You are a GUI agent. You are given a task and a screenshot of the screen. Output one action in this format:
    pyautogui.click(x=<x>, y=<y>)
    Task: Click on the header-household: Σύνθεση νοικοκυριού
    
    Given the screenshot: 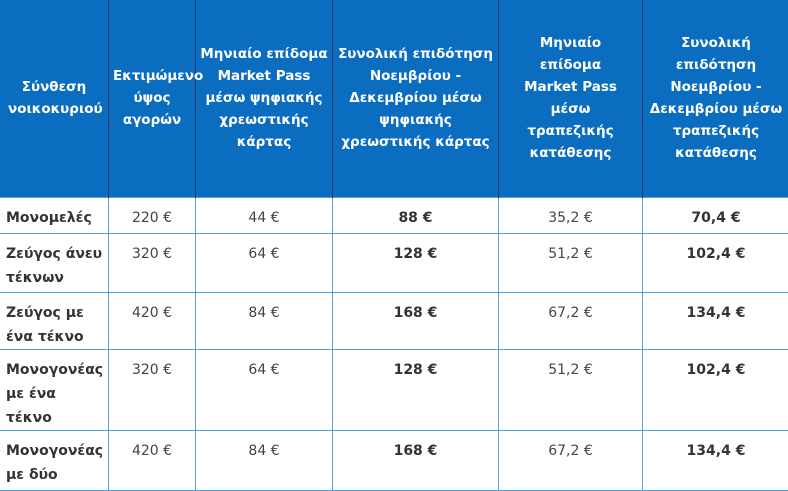 What is the action you would take?
    pyautogui.click(x=54, y=98)
    